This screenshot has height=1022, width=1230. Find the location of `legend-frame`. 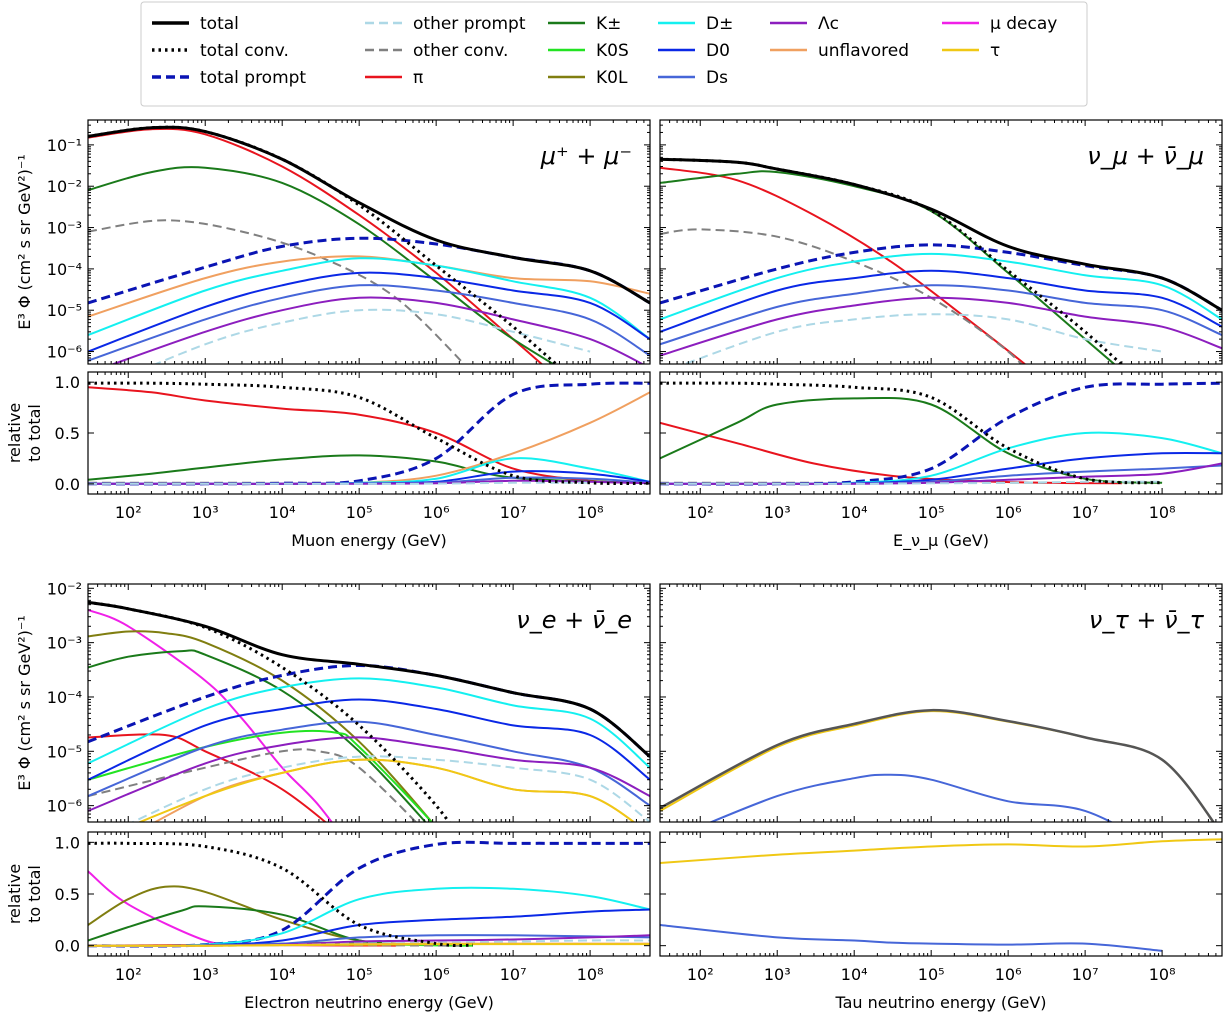

legend-frame is located at coordinates (614, 54).